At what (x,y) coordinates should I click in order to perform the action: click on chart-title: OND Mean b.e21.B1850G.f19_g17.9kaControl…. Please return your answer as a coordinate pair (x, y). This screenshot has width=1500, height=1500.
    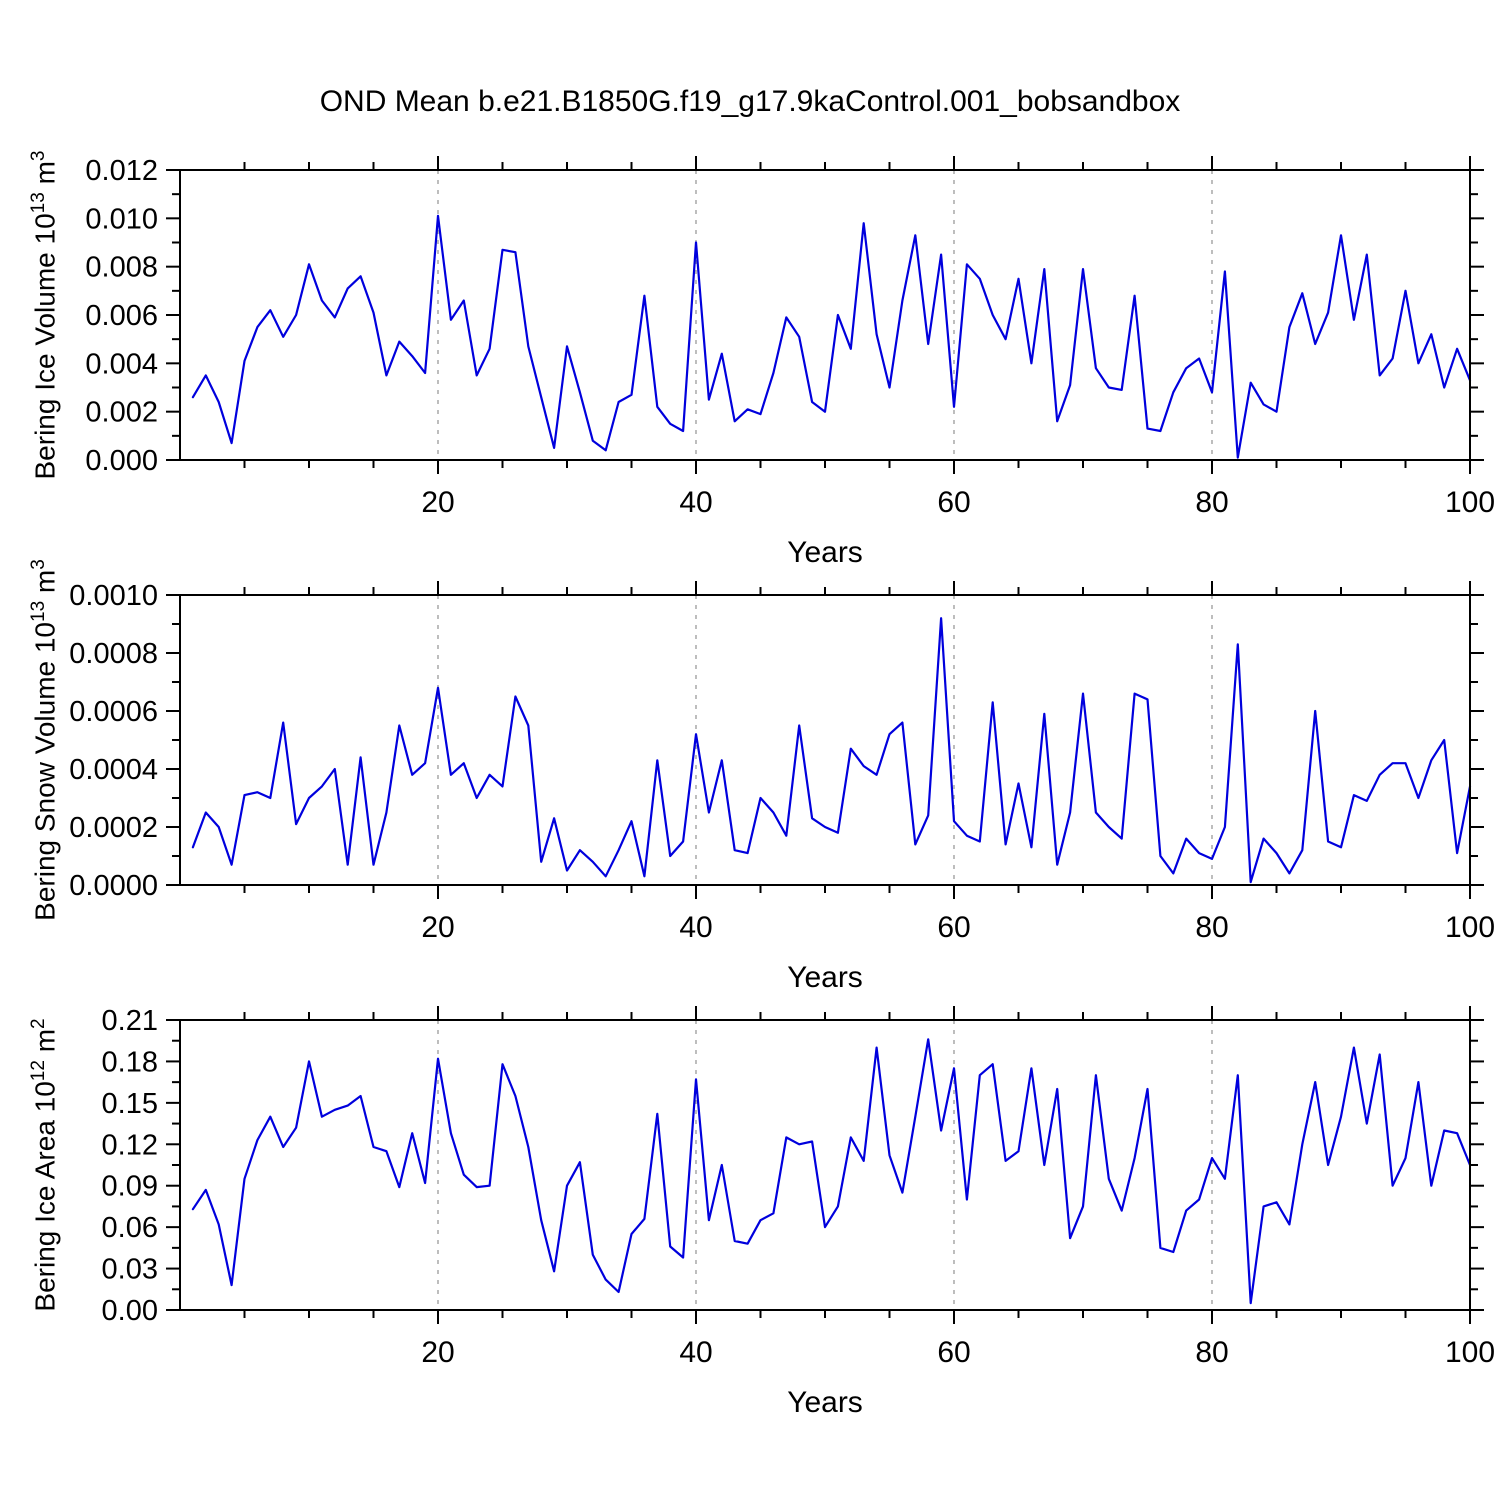
    Looking at the image, I should click on (750, 101).